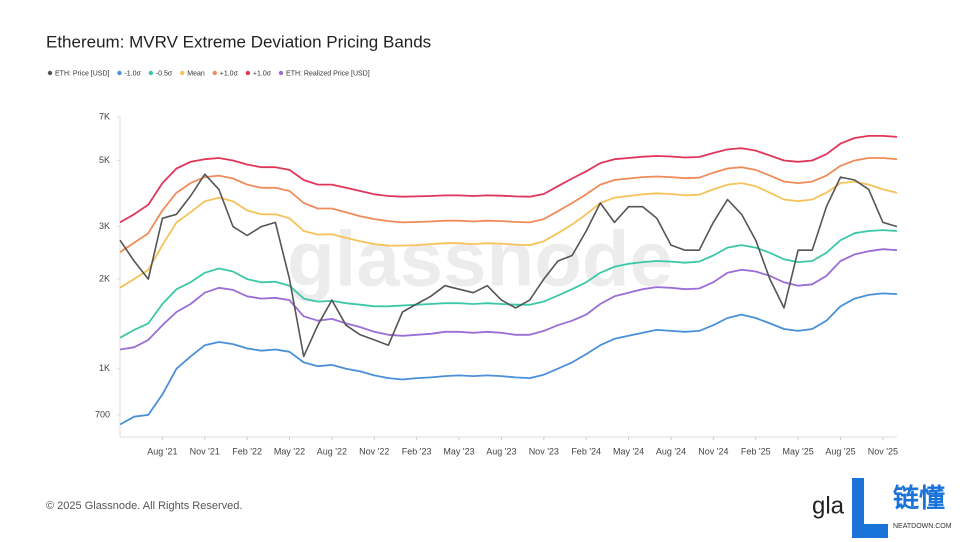  What do you see at coordinates (328, 73) in the screenshot?
I see `legend-label: ETH: Realized Price [USD]` at bounding box center [328, 73].